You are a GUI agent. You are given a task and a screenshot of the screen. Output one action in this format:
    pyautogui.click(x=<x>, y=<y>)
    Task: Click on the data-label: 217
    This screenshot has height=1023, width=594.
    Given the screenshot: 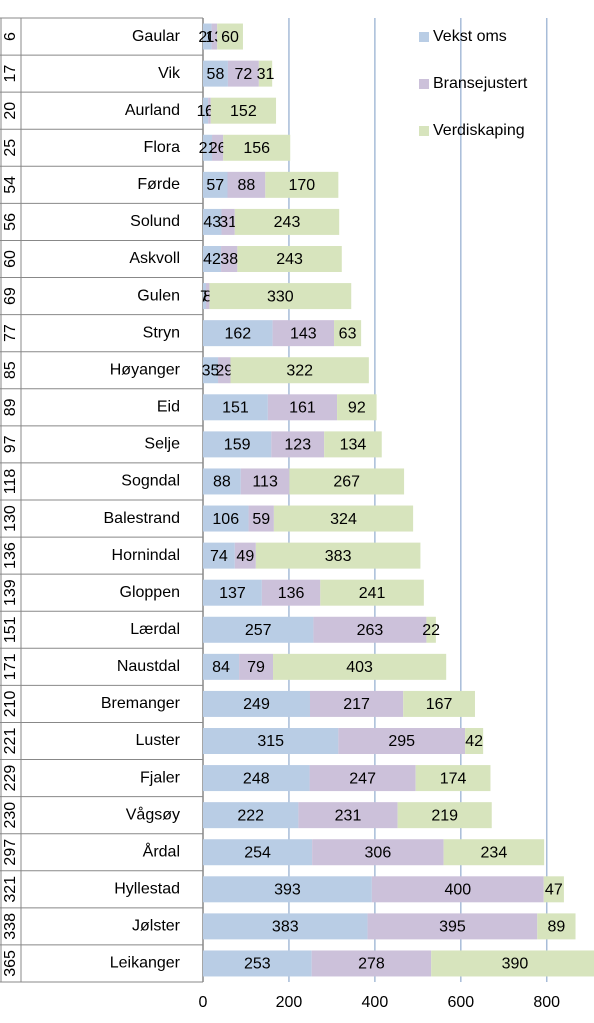 What is the action you would take?
    pyautogui.click(x=356, y=704)
    